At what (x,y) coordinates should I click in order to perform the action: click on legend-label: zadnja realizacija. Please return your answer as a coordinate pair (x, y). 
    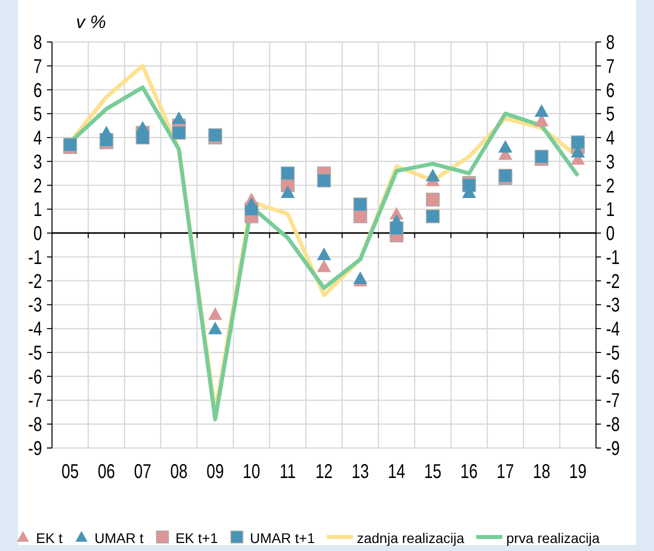
    Looking at the image, I should click on (410, 538).